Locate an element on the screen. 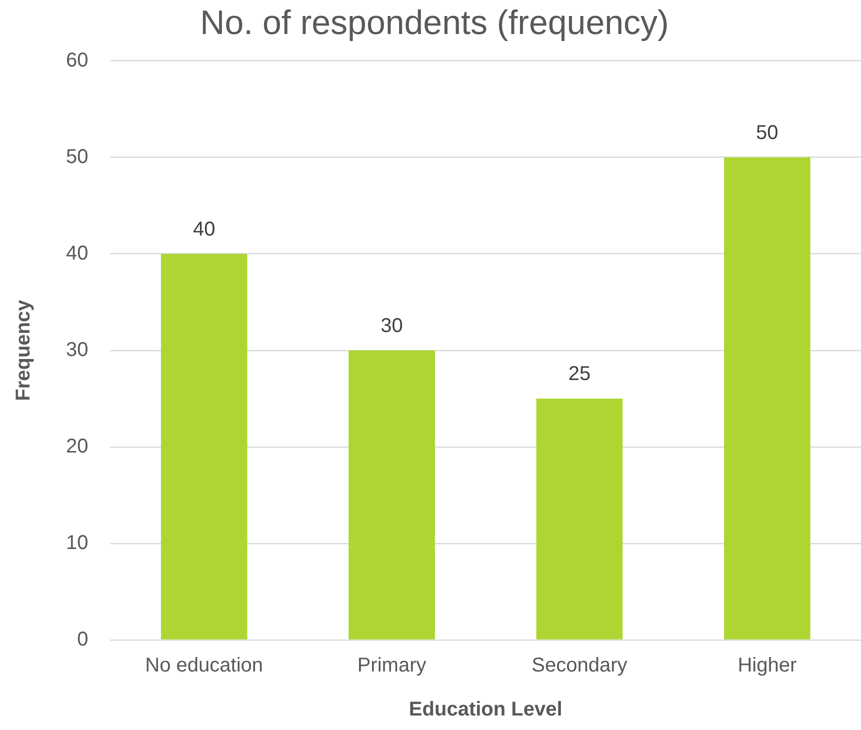 This screenshot has width=861, height=730. y-axis-title: Frequency is located at coordinates (23, 349).